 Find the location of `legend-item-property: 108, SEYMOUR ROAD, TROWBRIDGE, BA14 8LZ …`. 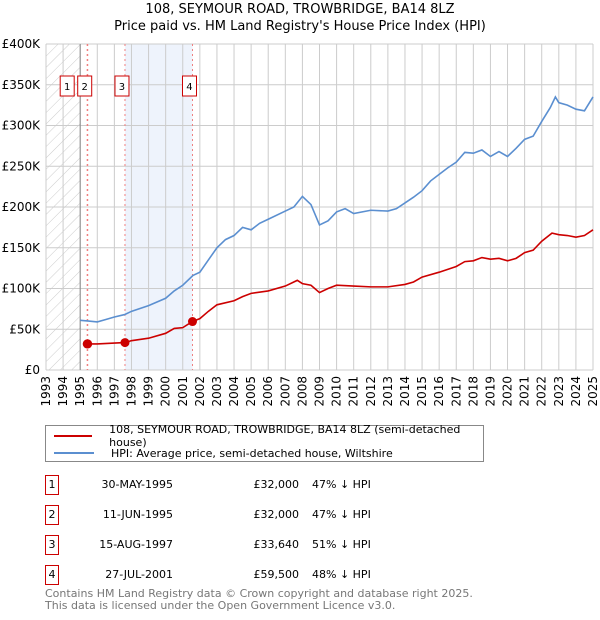

legend-item-property: 108, SEYMOUR ROAD, TROWBRIDGE, BA14 8LZ … is located at coordinates (268, 436).